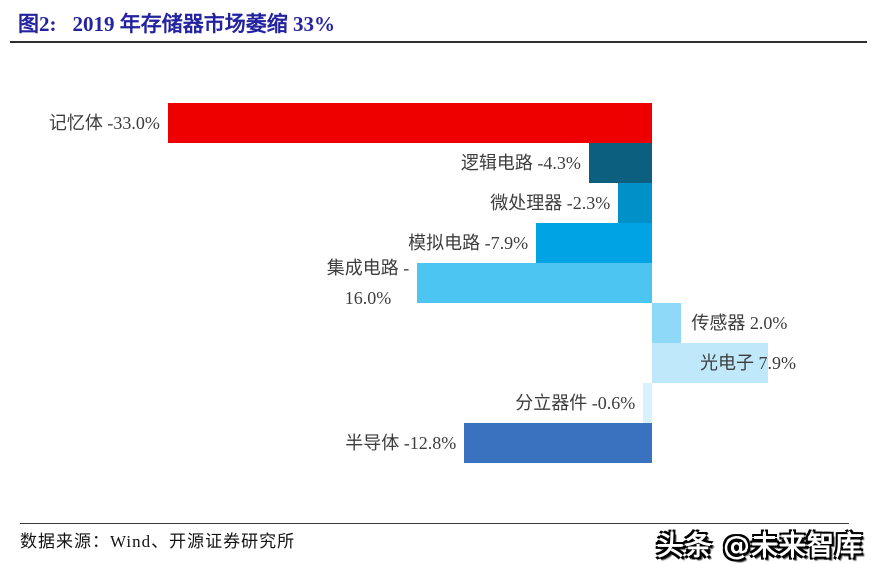 This screenshot has width=871, height=563. What do you see at coordinates (409, 123) in the screenshot?
I see `chart-bar-记忆体` at bounding box center [409, 123].